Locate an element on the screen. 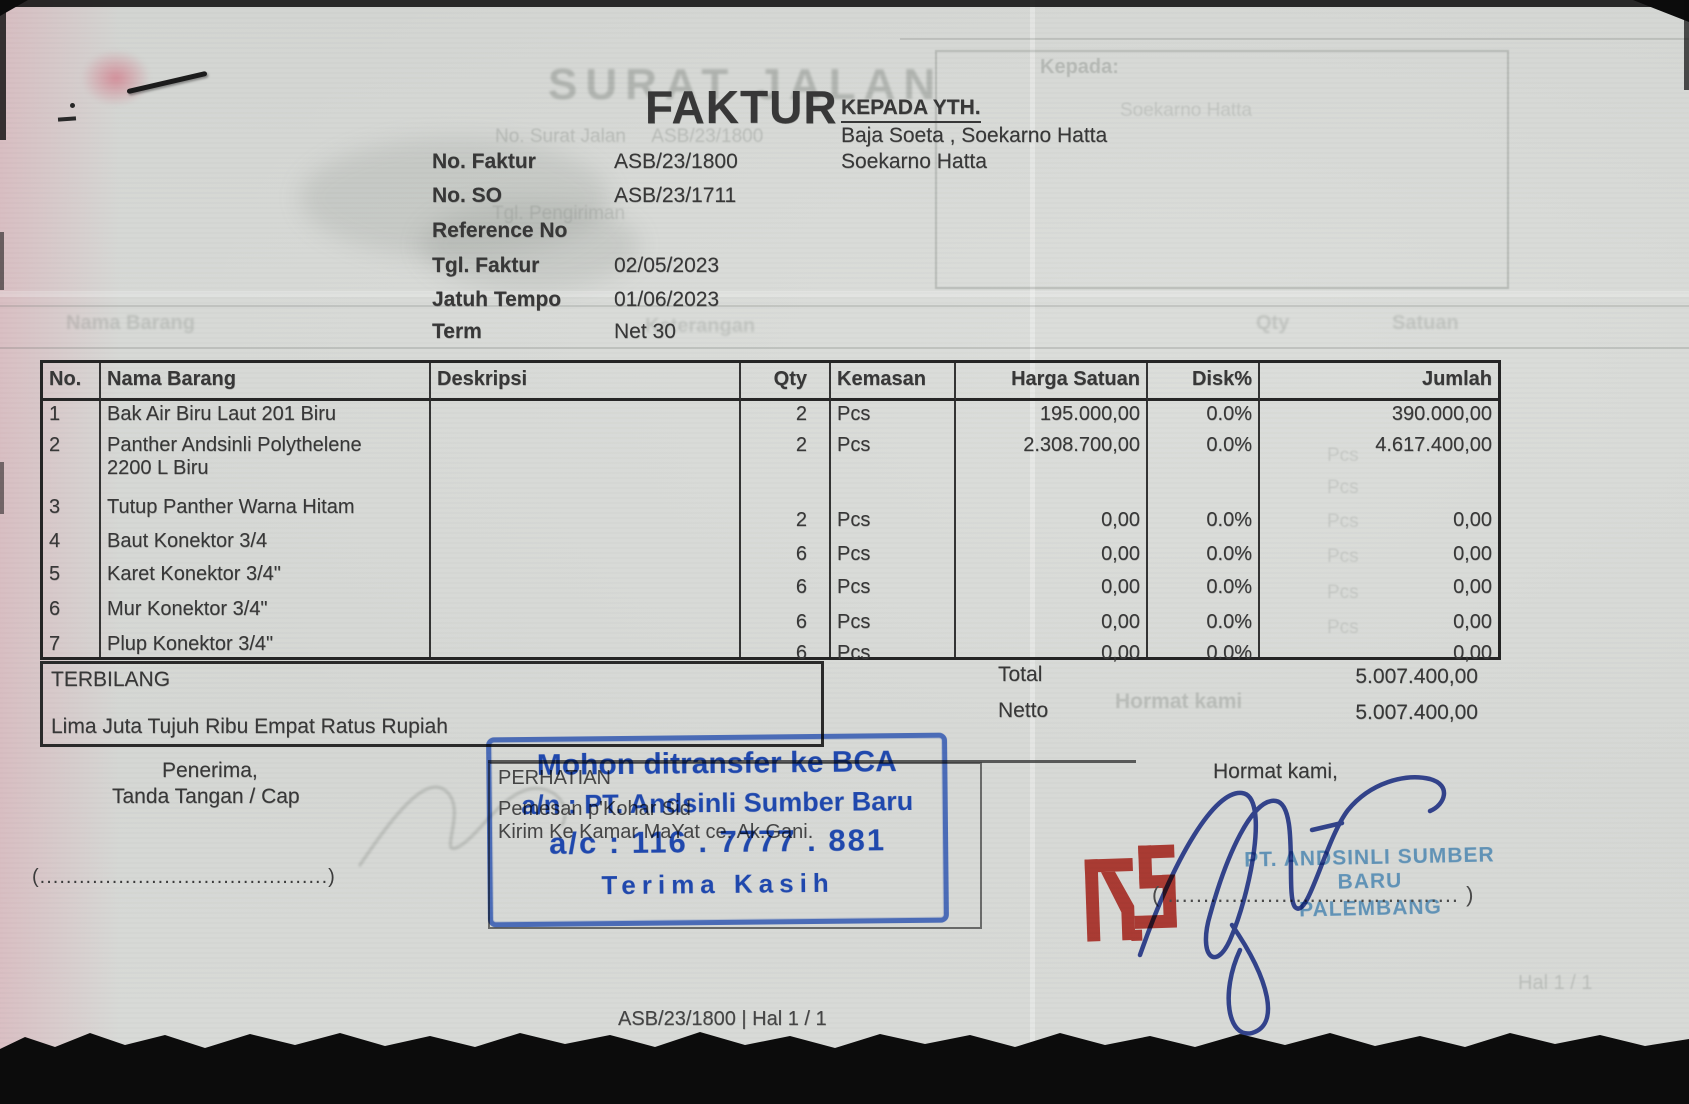 This screenshot has width=1689, height=1104. cell-nama: Bak Air Biru Laut 201 Biru is located at coordinates (266, 416).